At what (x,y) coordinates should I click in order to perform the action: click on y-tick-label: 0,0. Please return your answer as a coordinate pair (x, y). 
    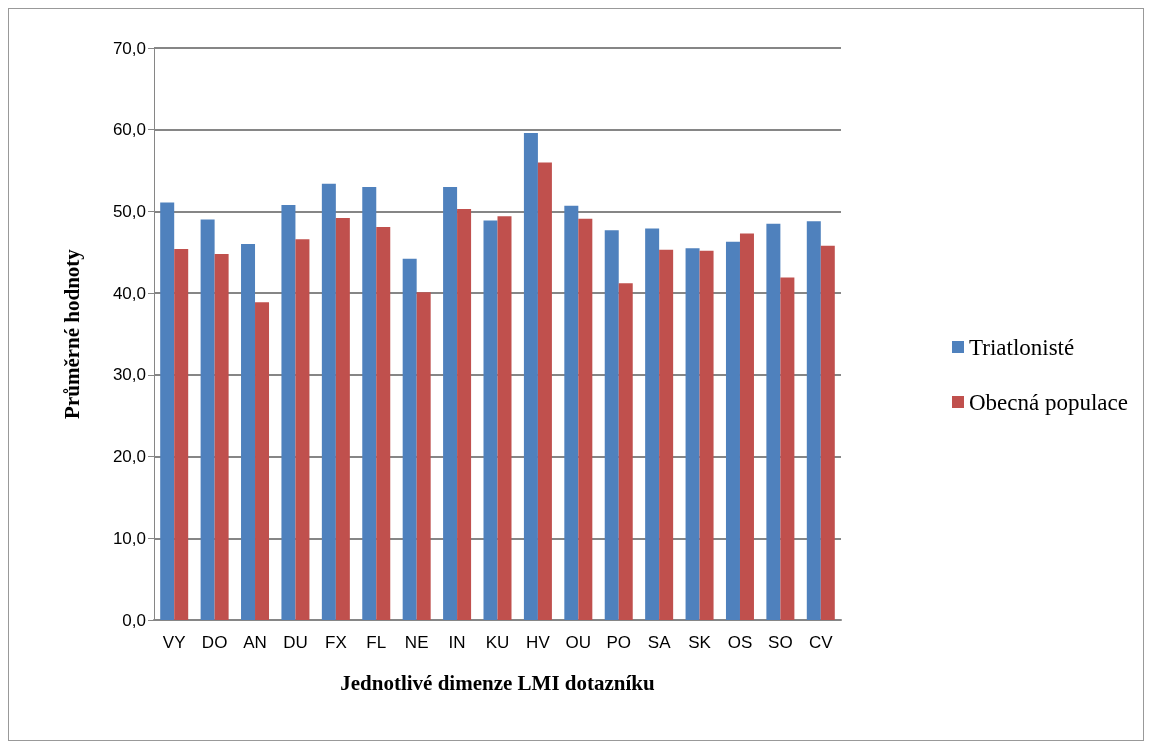
    Looking at the image, I should click on (134, 620).